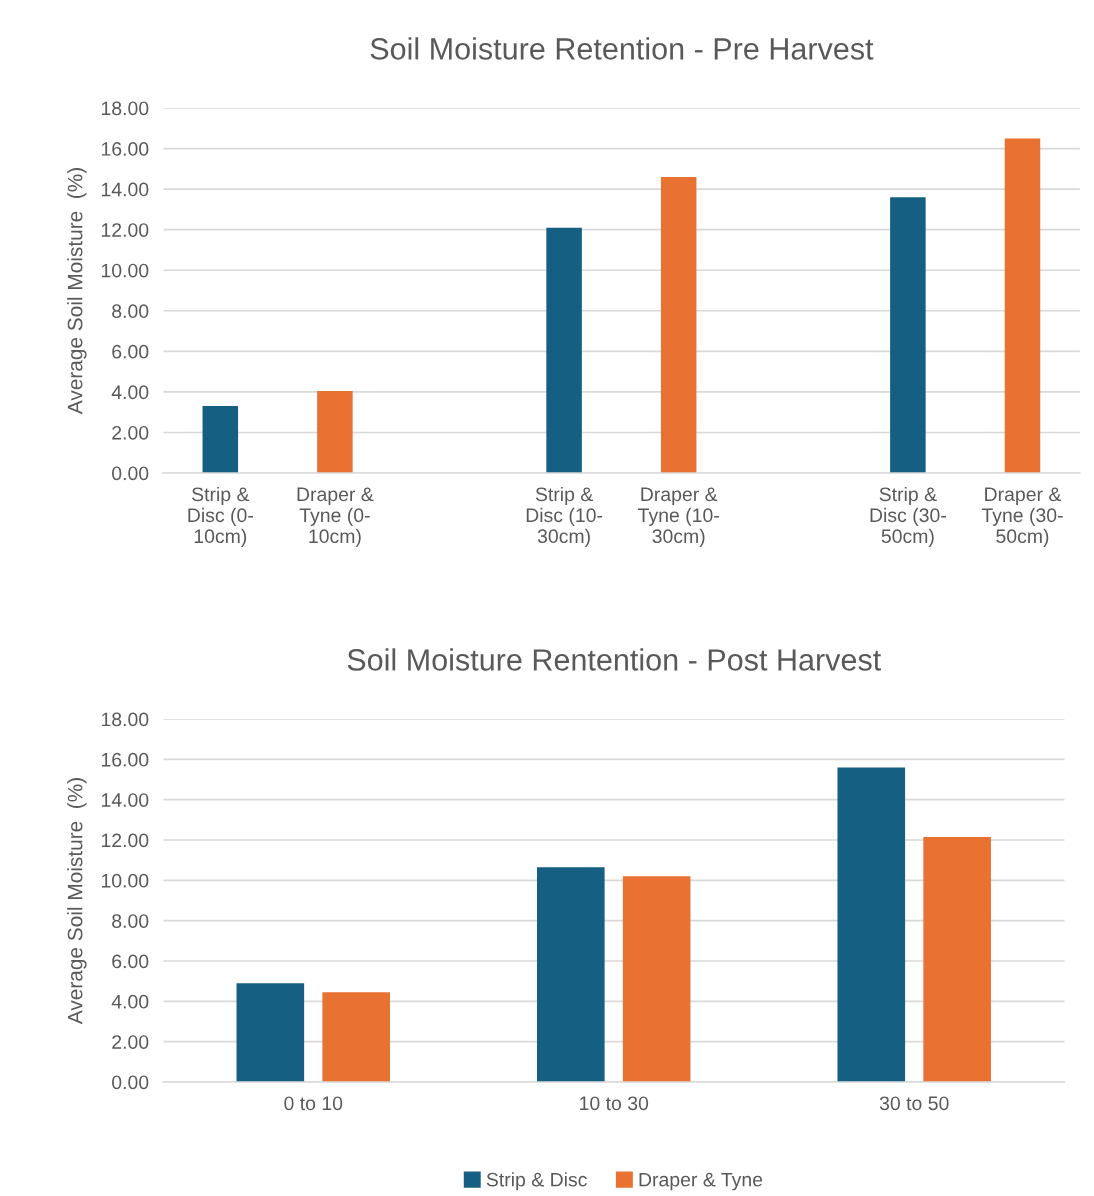 This screenshot has width=1094, height=1196. What do you see at coordinates (678, 517) in the screenshot?
I see `x-tick-label: Draper & Tyne (10- 30cm)` at bounding box center [678, 517].